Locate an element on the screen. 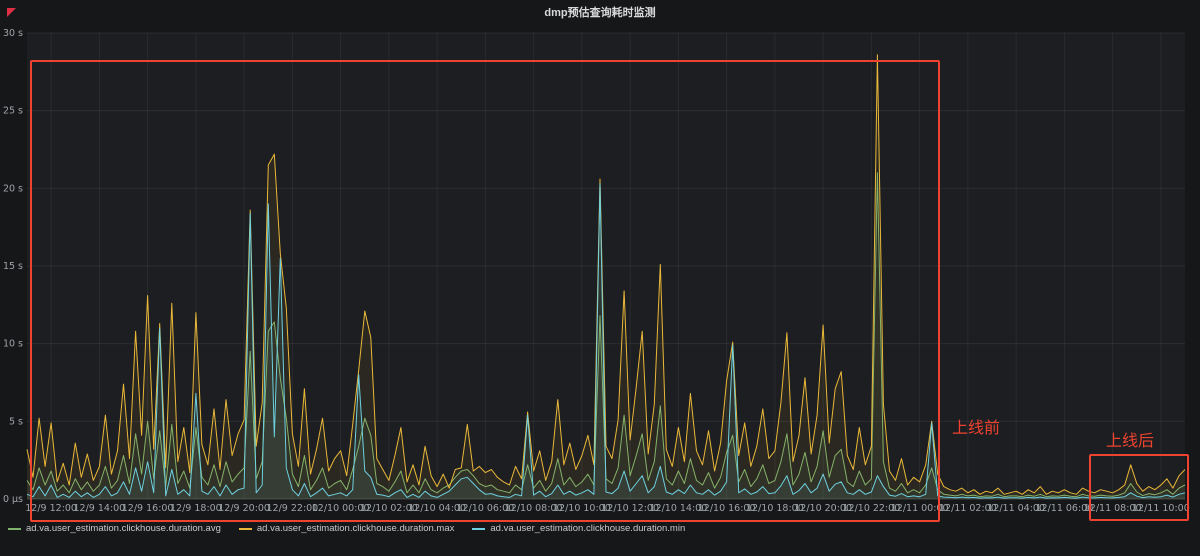 The image size is (1200, 556). y-tick-label: 30 s is located at coordinates (13, 33).